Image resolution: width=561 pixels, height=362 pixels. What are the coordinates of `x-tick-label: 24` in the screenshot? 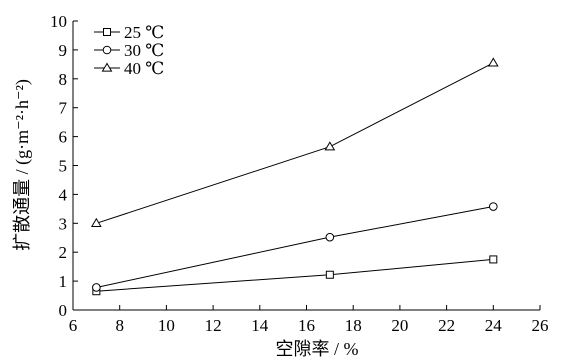 It's located at (494, 325).